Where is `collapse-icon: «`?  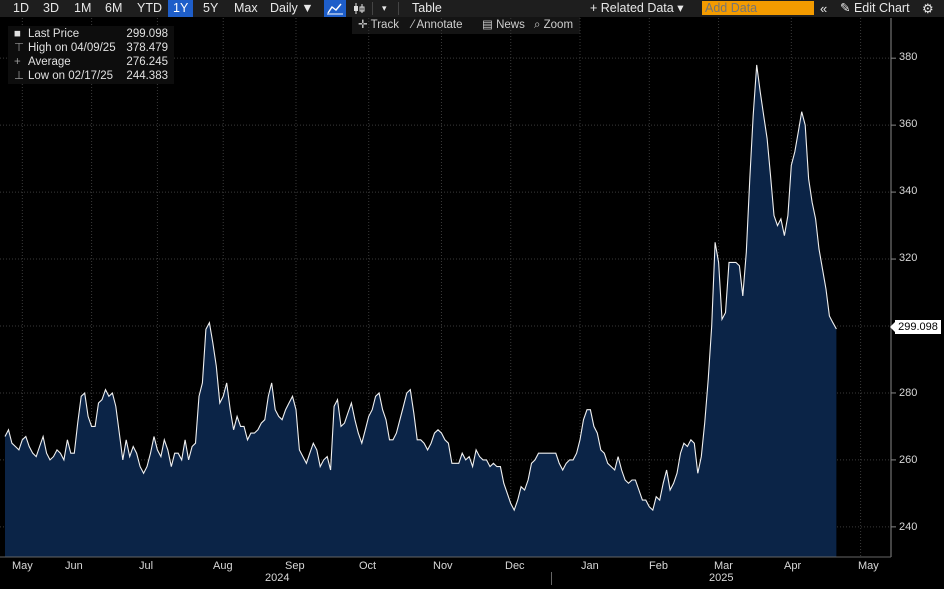 collapse-icon: « is located at coordinates (824, 8).